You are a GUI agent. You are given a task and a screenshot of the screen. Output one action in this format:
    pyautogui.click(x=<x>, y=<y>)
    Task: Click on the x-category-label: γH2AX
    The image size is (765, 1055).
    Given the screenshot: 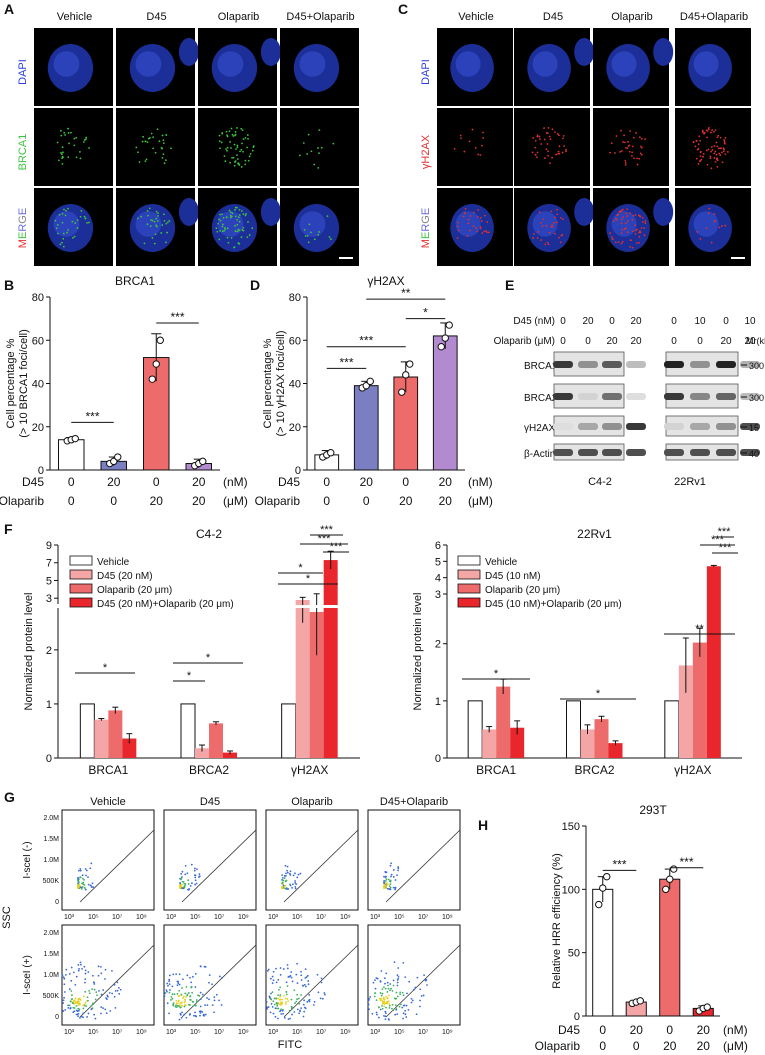 What is the action you would take?
    pyautogui.click(x=692, y=770)
    